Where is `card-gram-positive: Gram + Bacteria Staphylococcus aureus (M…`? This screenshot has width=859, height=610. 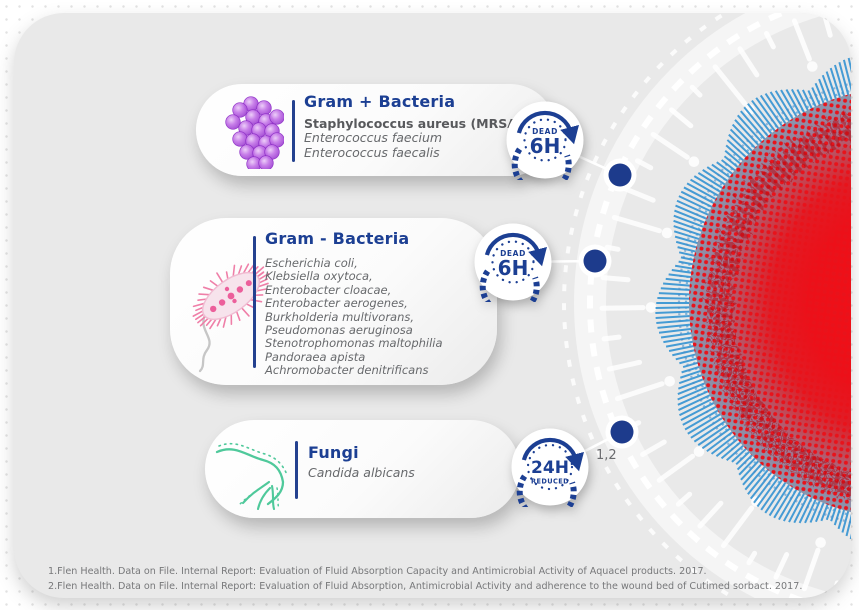 card-gram-positive: Gram + Bacteria Staphylococcus aureus (M… is located at coordinates (376, 130).